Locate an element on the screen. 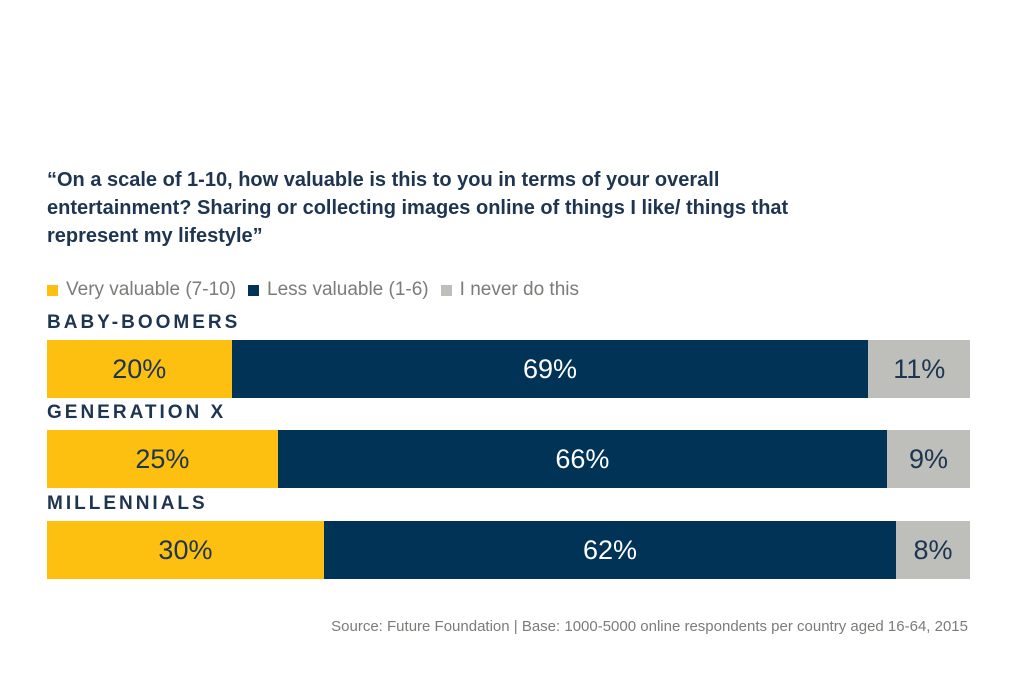  category-label: GENERATION X is located at coordinates (137, 412).